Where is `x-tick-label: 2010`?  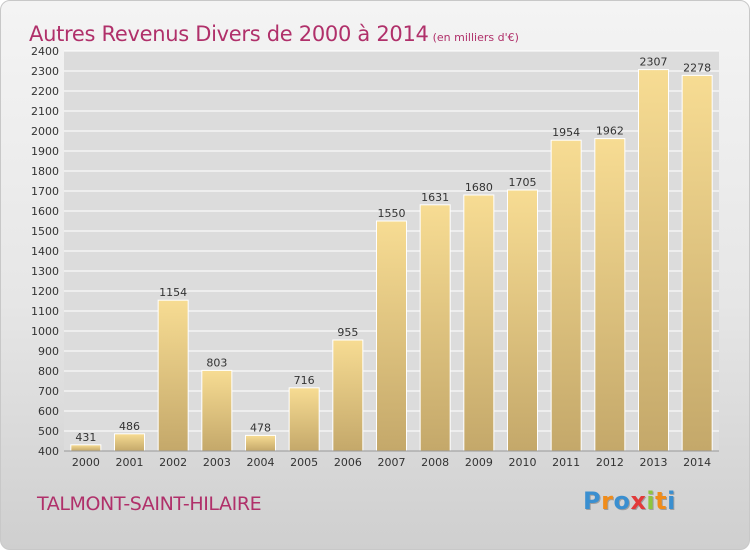 x-tick-label: 2010 is located at coordinates (523, 462).